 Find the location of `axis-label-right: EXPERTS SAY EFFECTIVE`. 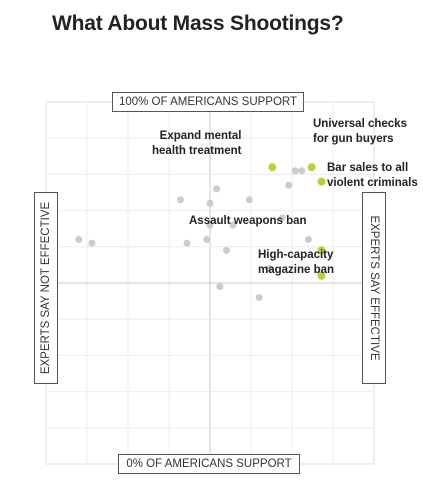

axis-label-right: EXPERTS SAY EFFECTIVE is located at coordinates (374, 288).